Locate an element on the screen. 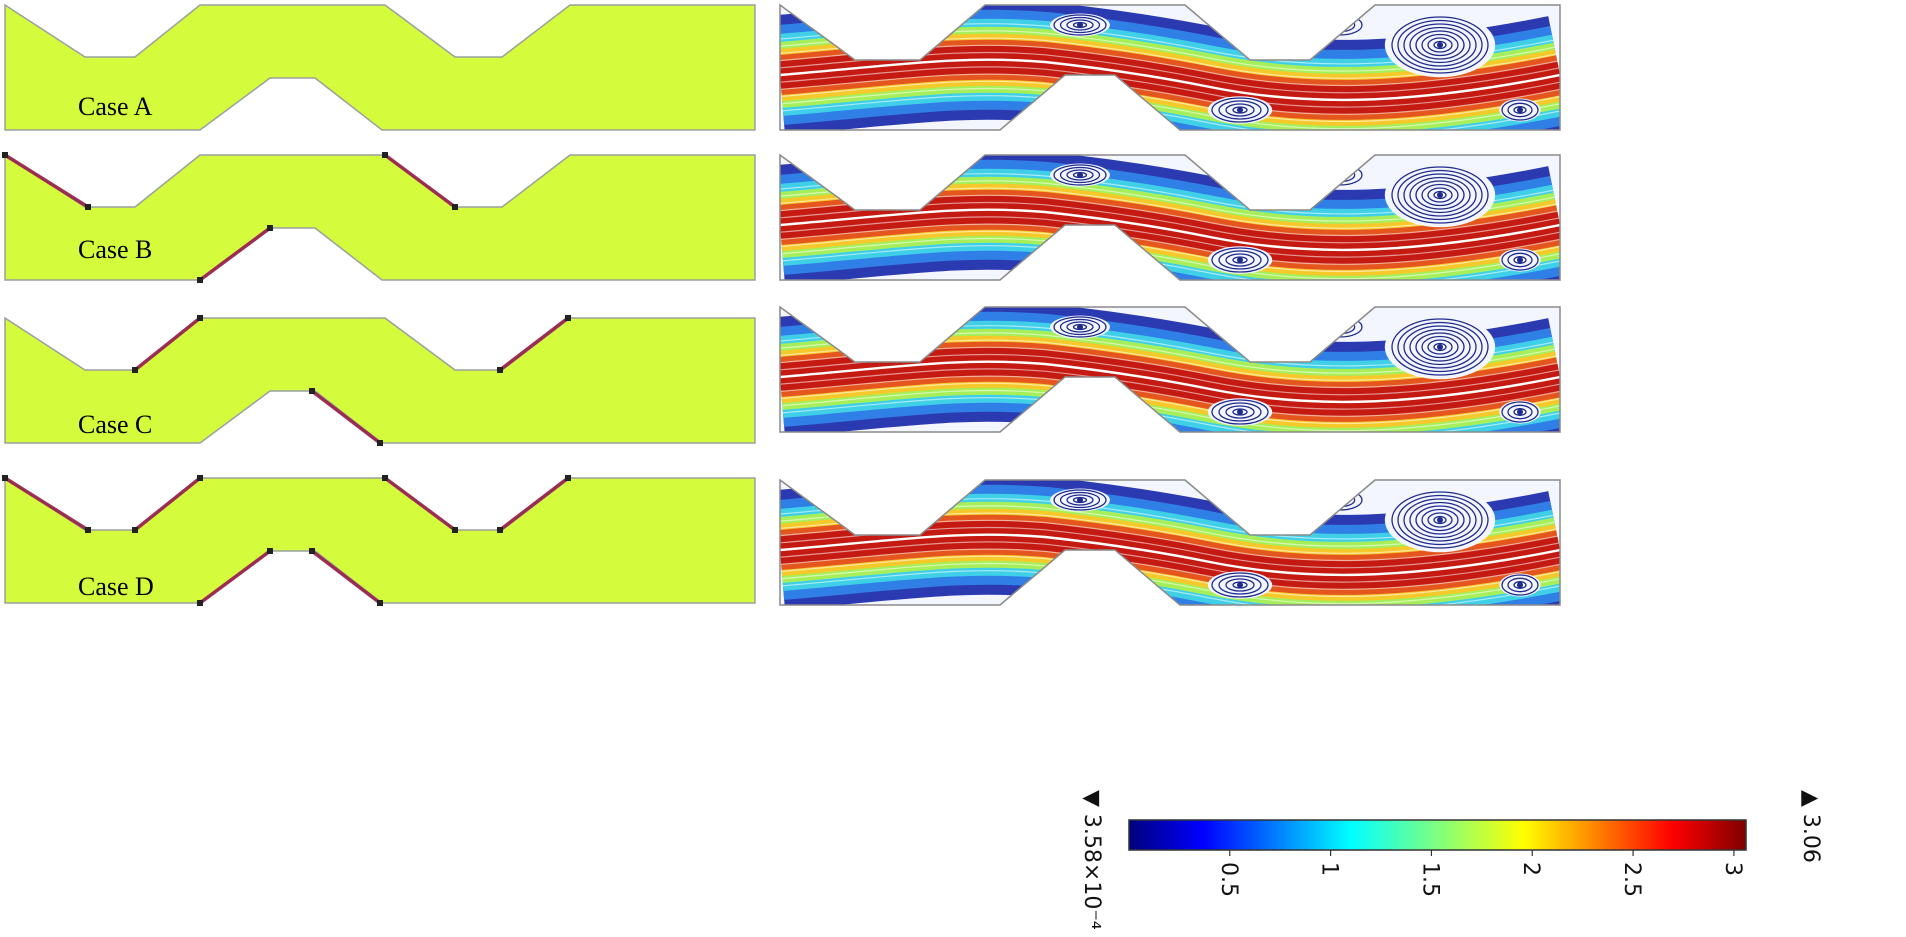 This screenshot has height=937, width=1906. channel-domain is located at coordinates (380, 67).